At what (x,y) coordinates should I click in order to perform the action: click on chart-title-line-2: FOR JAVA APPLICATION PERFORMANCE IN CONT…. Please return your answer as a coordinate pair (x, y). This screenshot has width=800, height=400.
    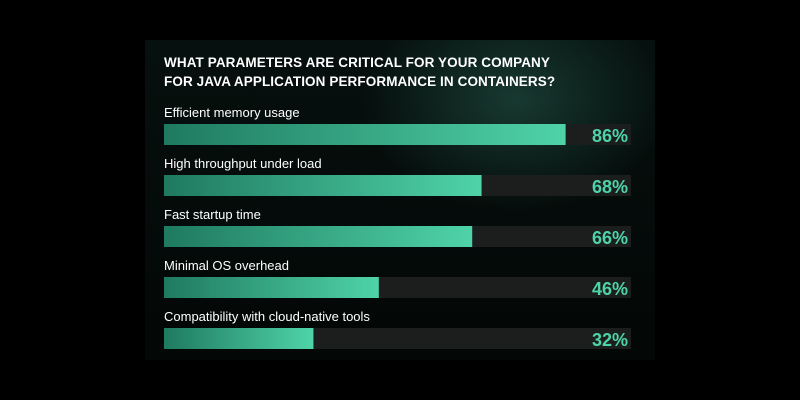
    Looking at the image, I should click on (360, 81).